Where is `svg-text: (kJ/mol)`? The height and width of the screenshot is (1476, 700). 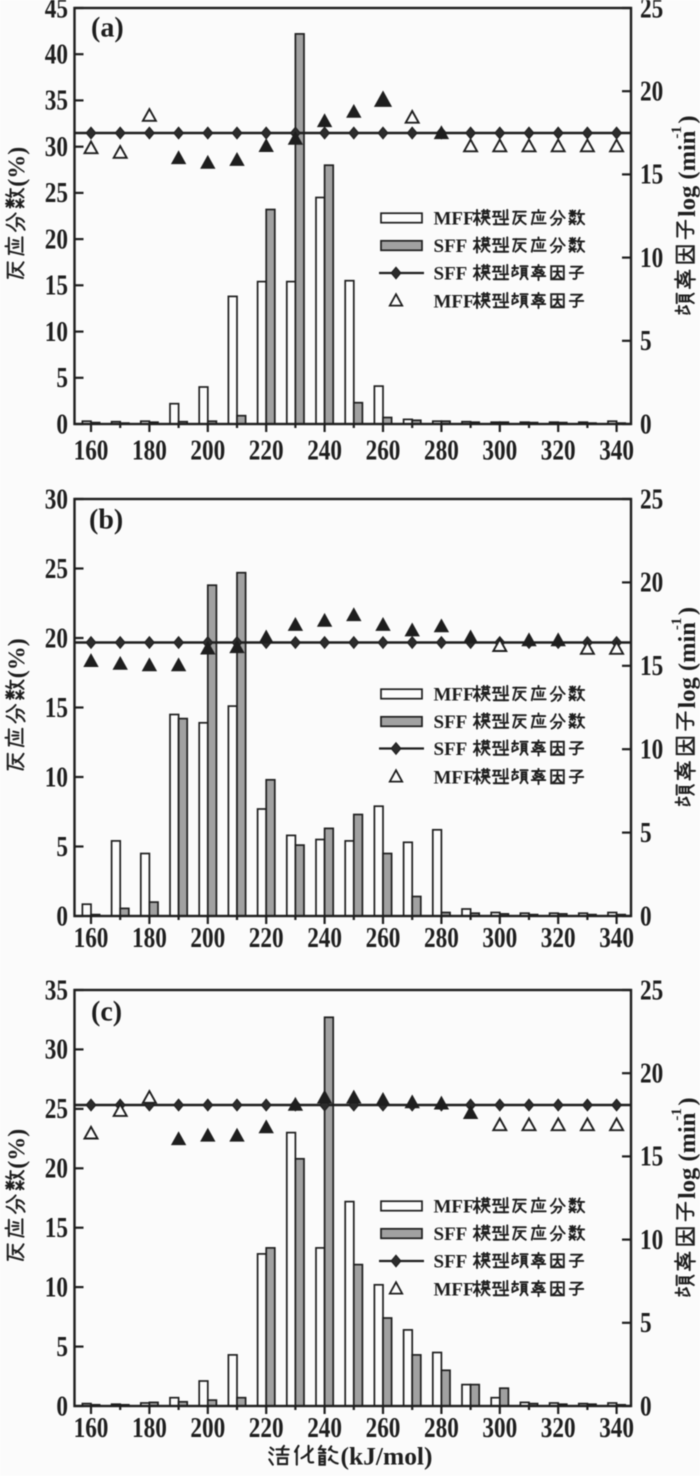
svg-text: (kJ/mol) is located at coordinates (387, 1457).